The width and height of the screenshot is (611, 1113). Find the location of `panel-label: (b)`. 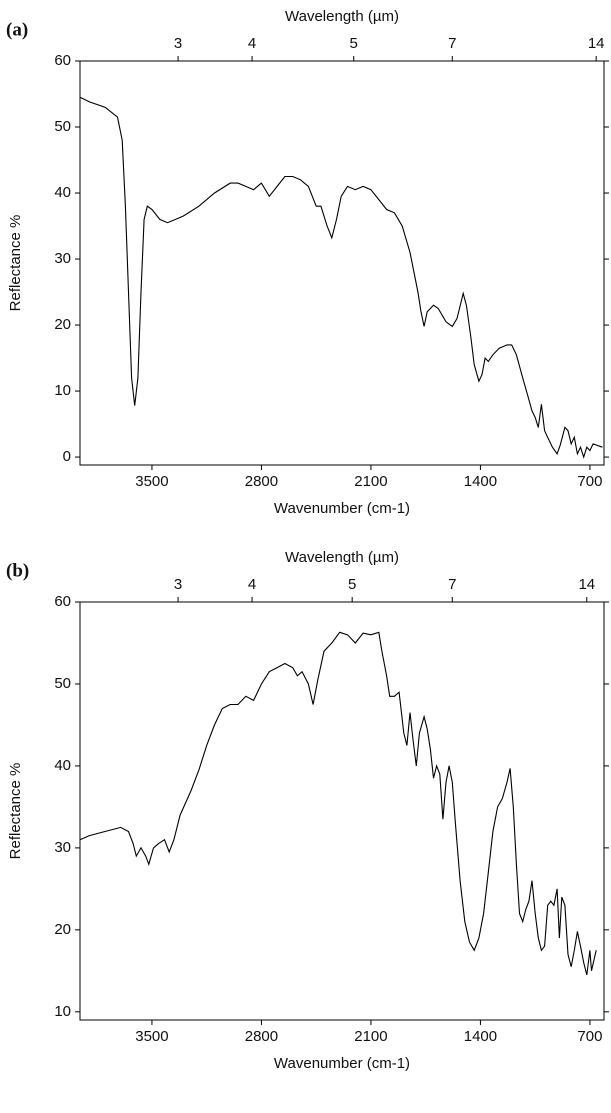

panel-label: (b) is located at coordinates (17, 570).